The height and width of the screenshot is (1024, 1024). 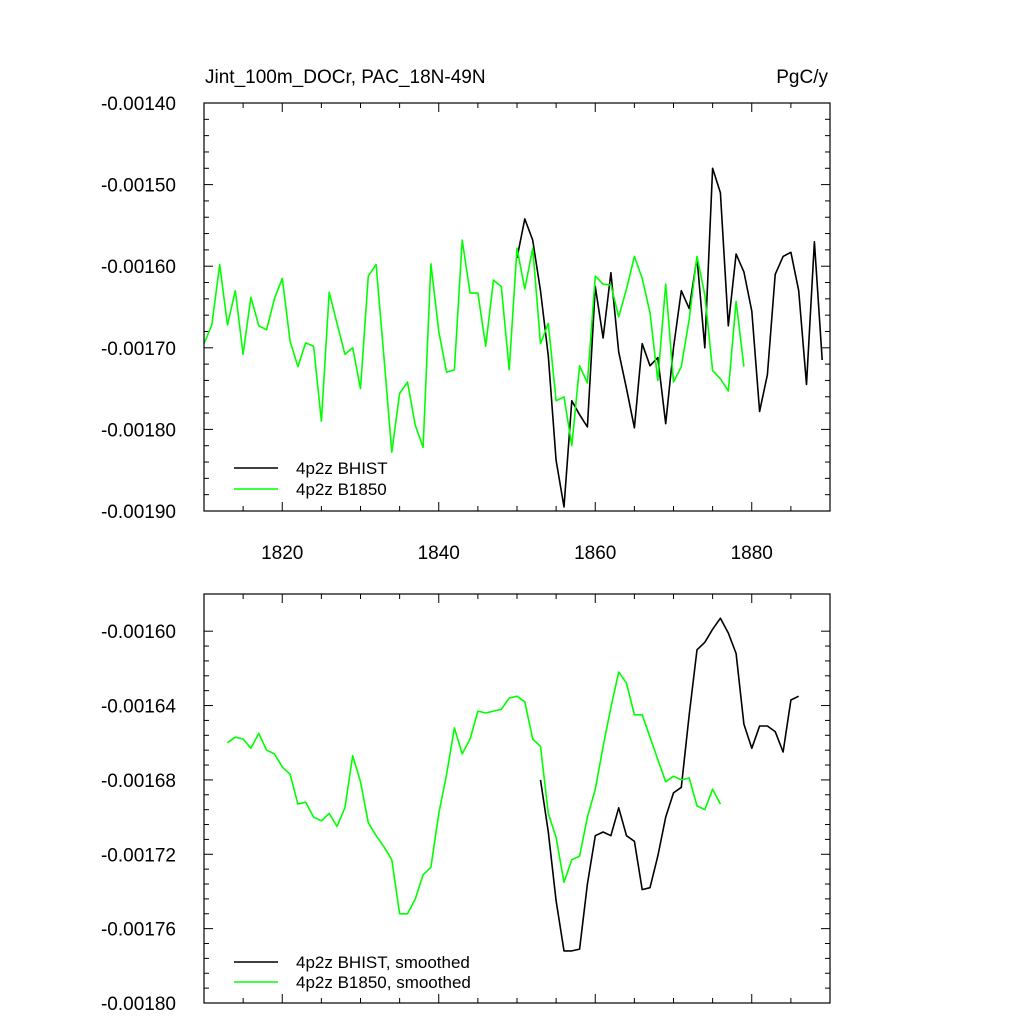 I want to click on bottom-series-line-b1850, so click(x=474, y=793).